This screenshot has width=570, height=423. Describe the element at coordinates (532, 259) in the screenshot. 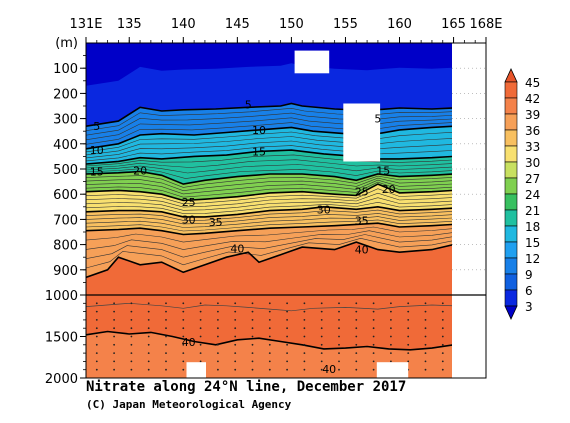

I see `colorbar-label: 12` at that location.